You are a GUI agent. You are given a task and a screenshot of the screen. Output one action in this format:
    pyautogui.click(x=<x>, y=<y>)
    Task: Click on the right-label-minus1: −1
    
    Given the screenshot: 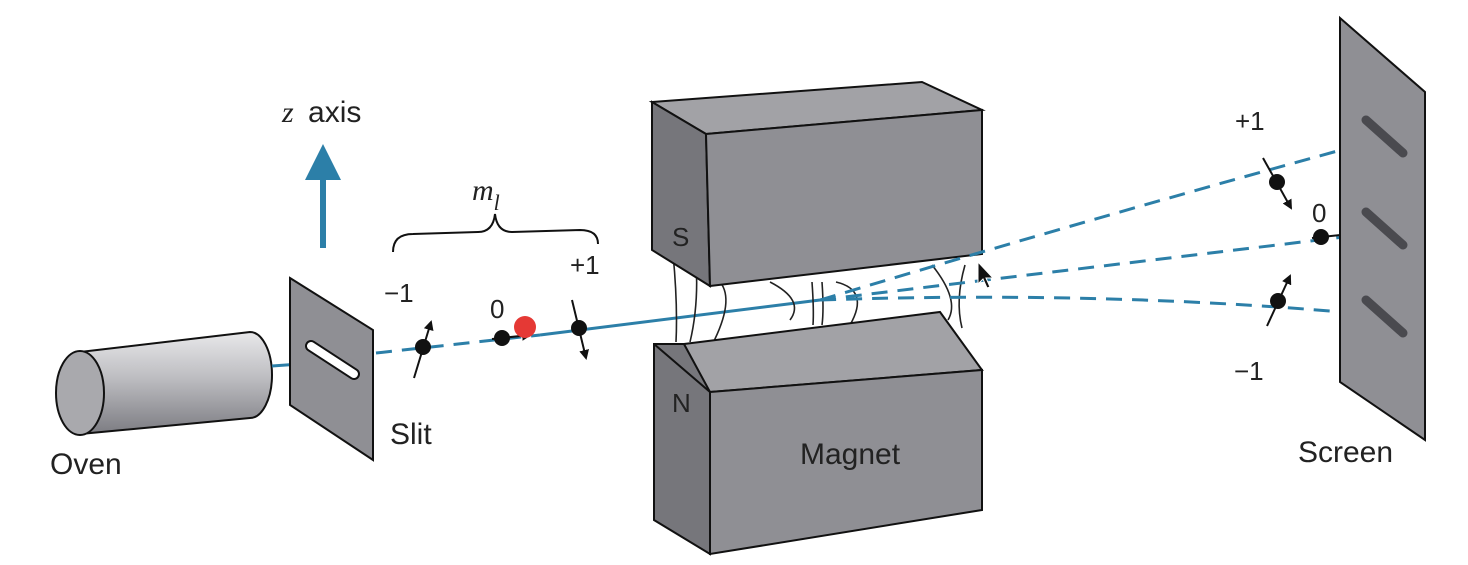 What is the action you would take?
    pyautogui.click(x=1249, y=371)
    